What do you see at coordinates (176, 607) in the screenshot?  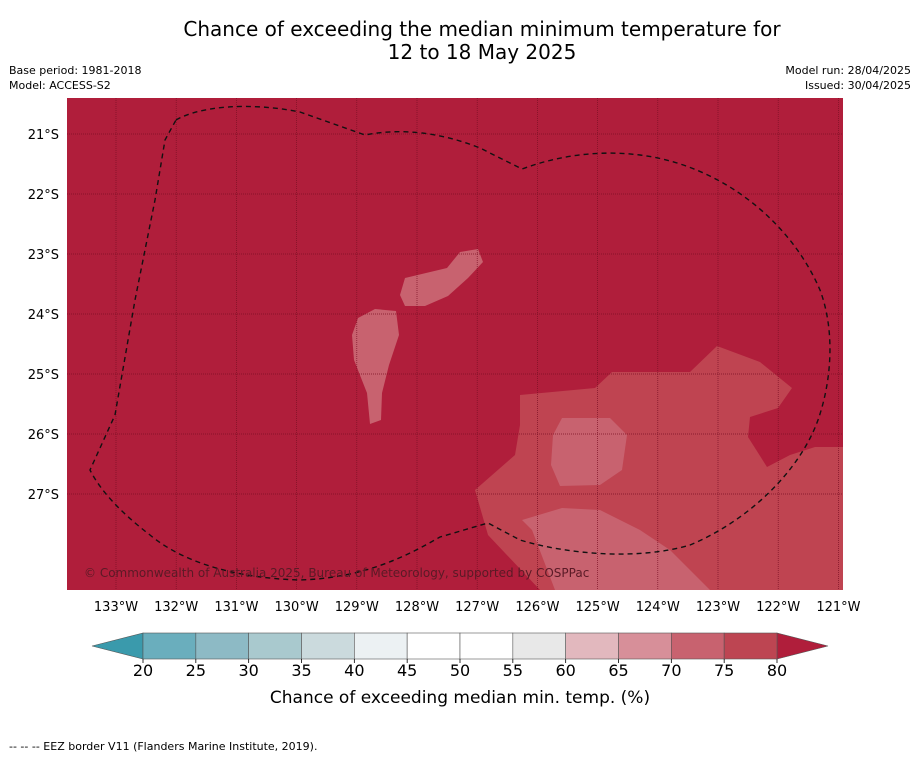 I see `longitude-label: 132°W` at bounding box center [176, 607].